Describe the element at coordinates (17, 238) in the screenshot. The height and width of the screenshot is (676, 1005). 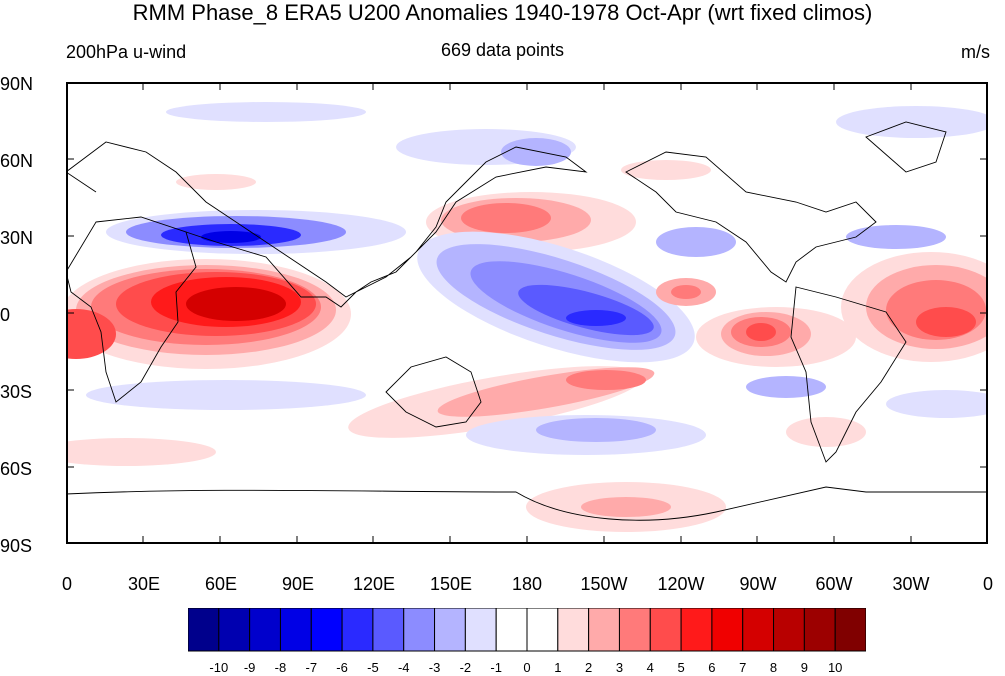
I see `lat-tick-label: 30N` at that location.